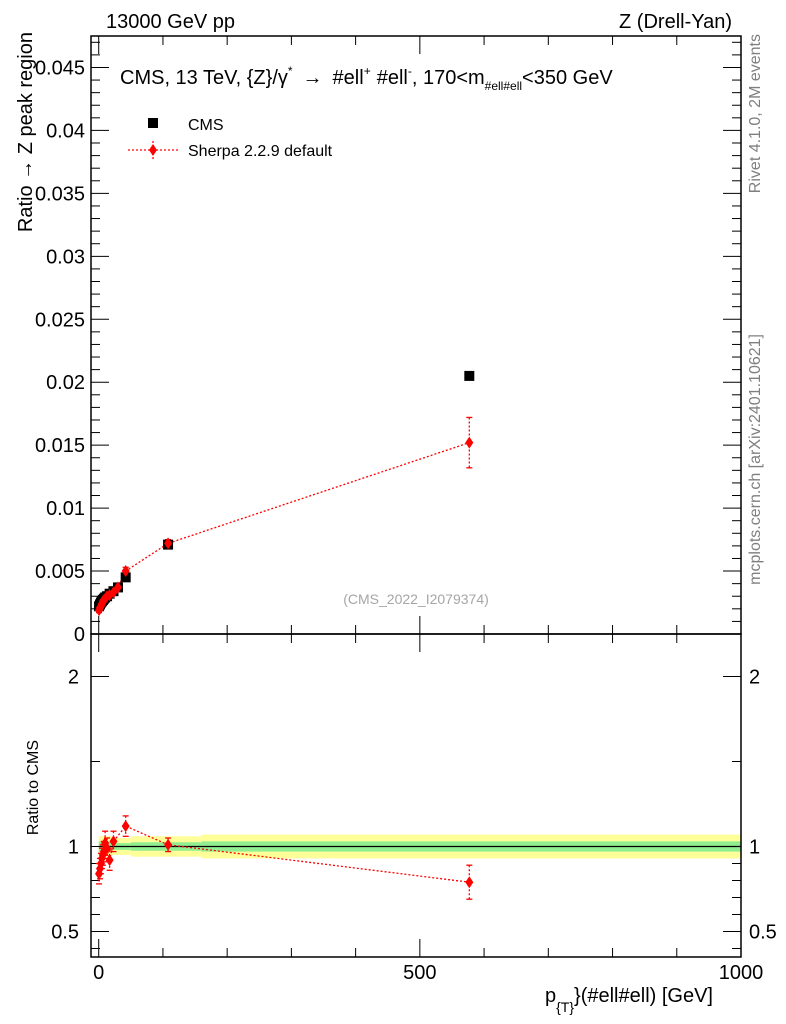  I want to click on ratio-xtick-label: 1000, so click(741, 973).